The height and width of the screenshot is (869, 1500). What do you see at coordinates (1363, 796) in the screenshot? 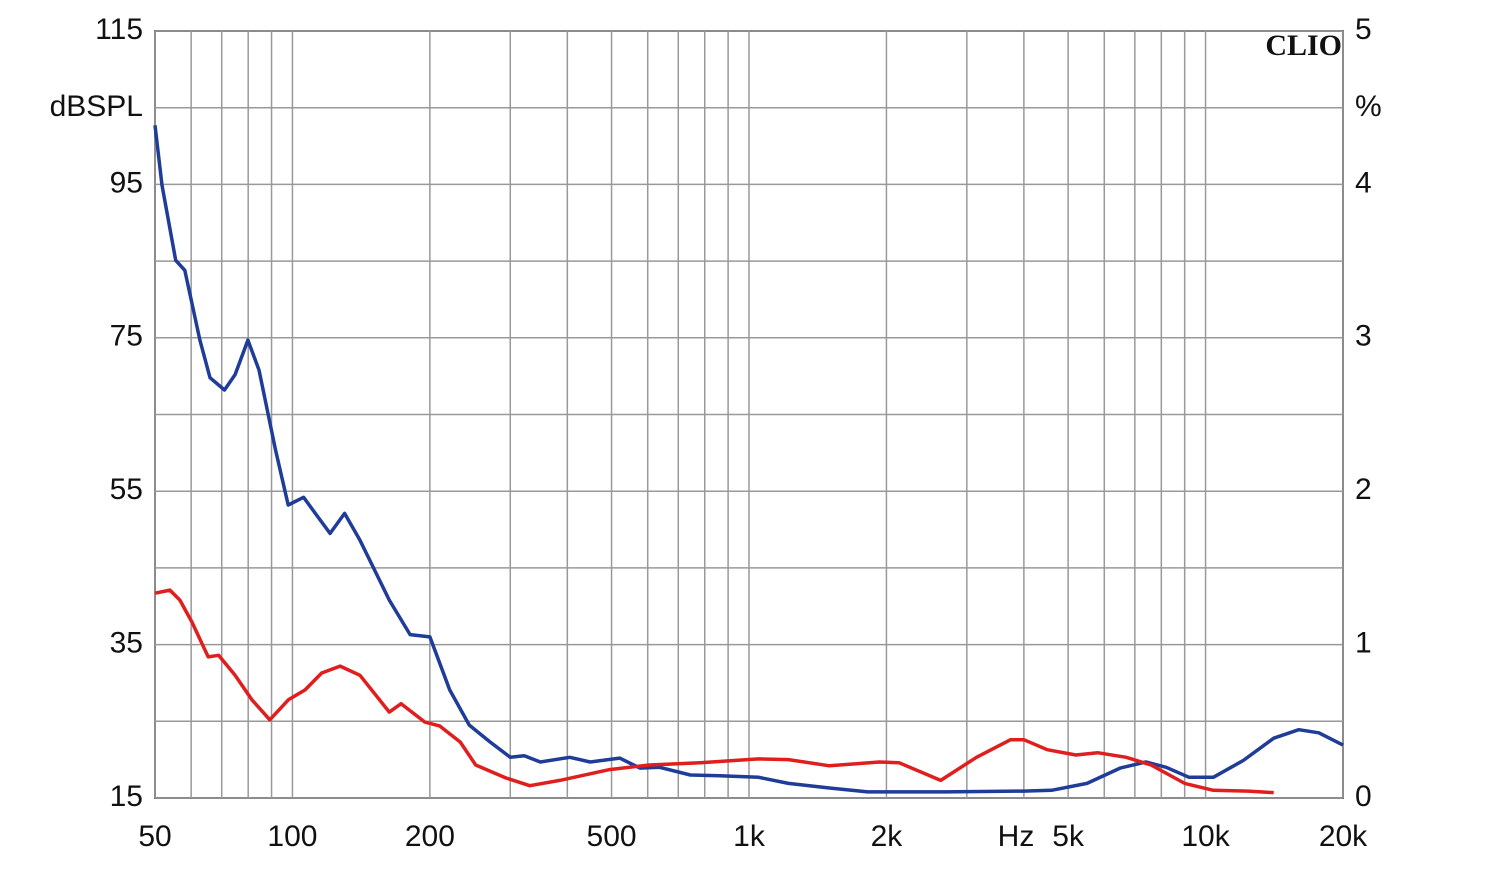
I see `y2-tick-label: 0` at bounding box center [1363, 796].